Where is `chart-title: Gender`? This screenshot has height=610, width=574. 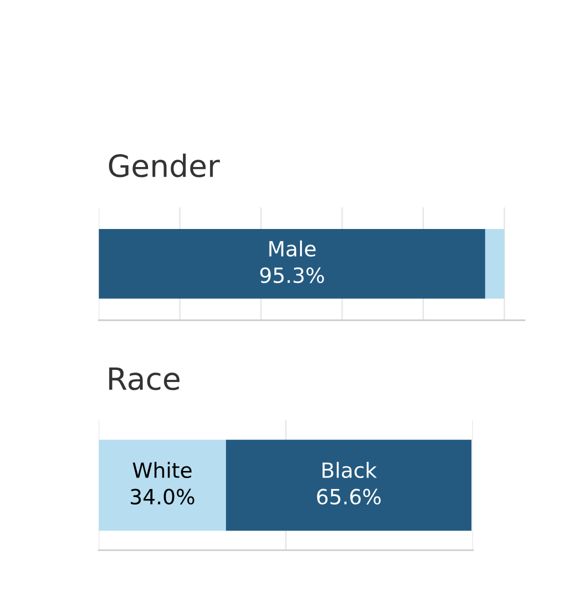
chart-title: Gender is located at coordinates (164, 166).